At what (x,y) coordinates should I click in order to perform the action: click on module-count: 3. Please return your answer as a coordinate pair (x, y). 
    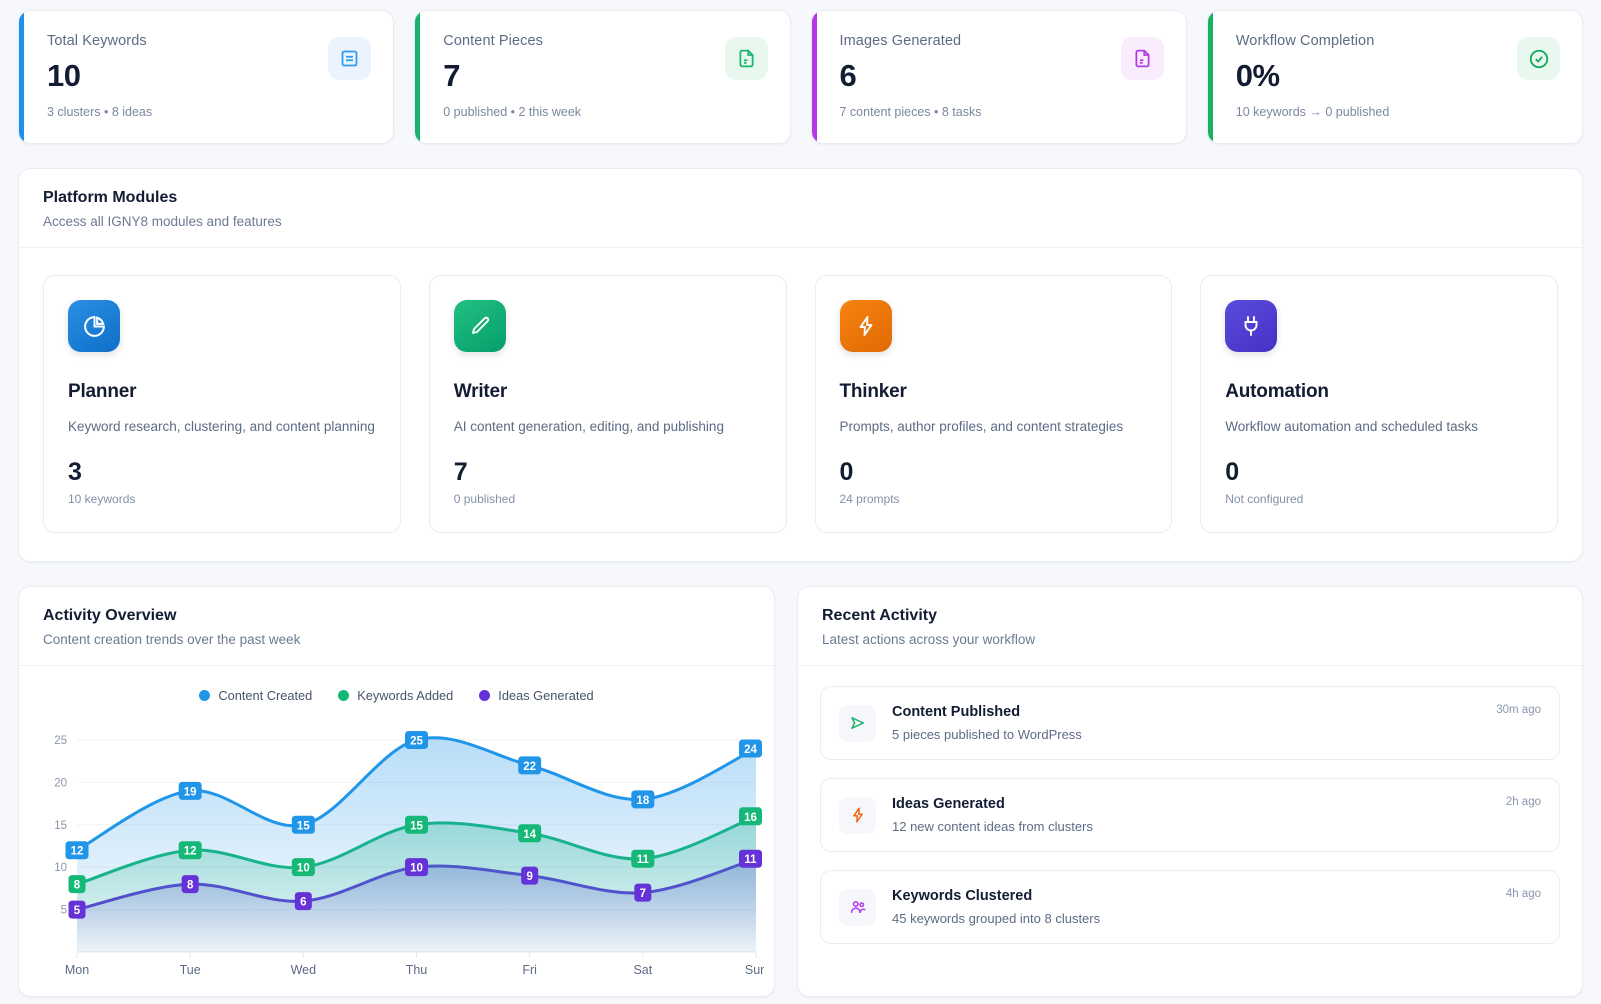
    Looking at the image, I should click on (75, 471).